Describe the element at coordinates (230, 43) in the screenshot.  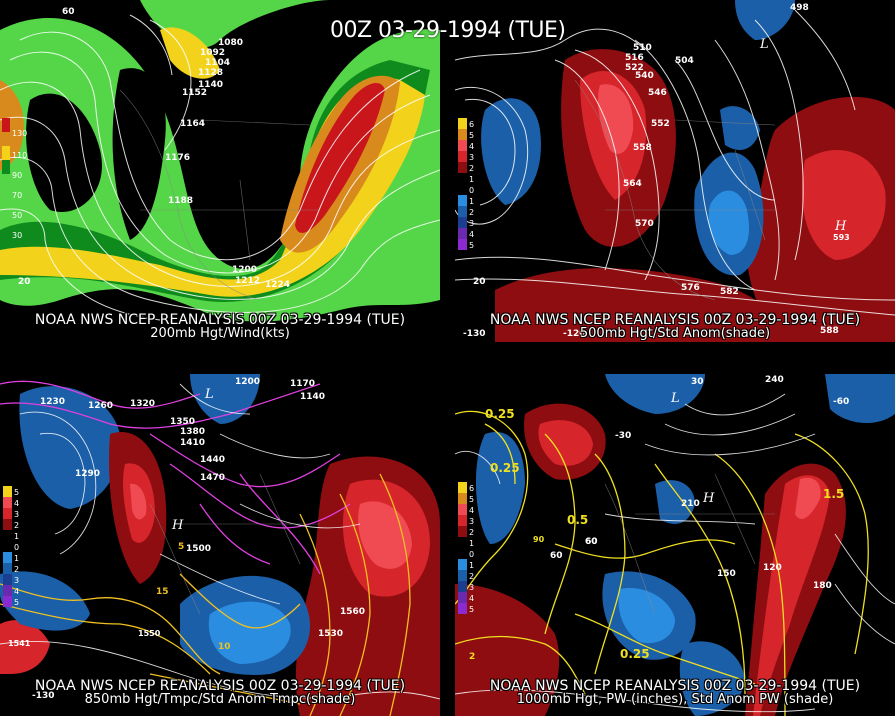
I see `contour-label: 1080` at that location.